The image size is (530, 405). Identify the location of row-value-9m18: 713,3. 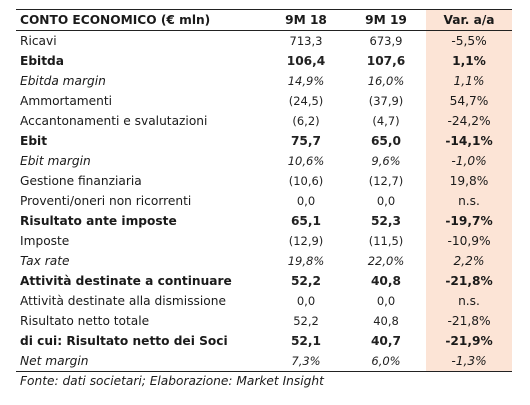
(306, 41).